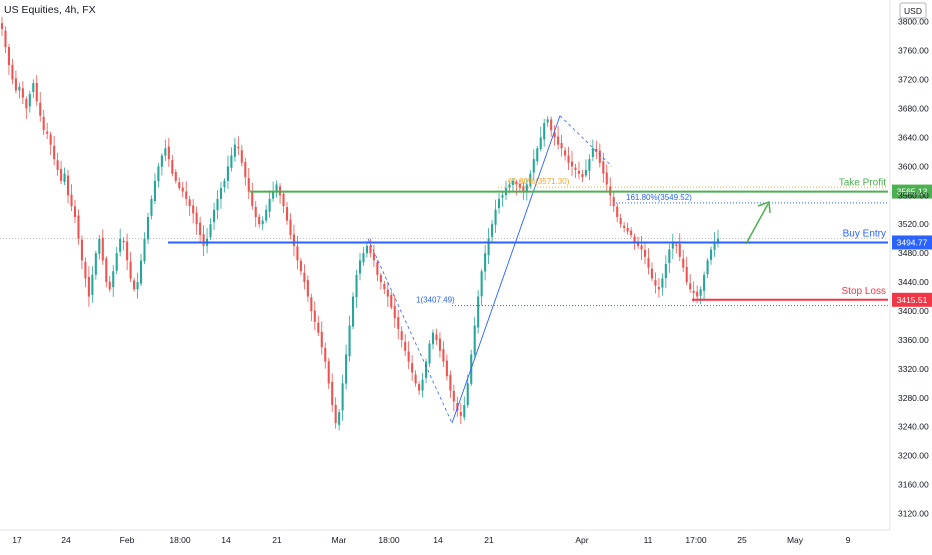 The image size is (932, 555). What do you see at coordinates (758, 222) in the screenshot?
I see `projection-arrow` at bounding box center [758, 222].